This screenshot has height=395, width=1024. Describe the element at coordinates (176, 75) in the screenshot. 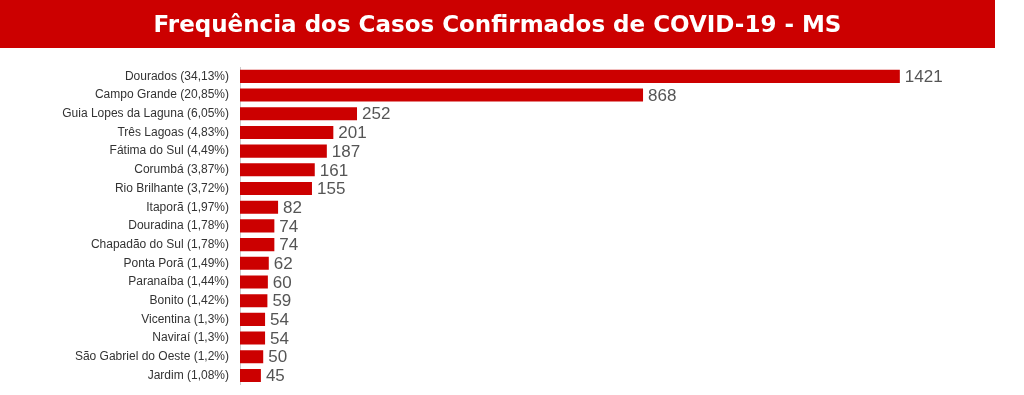

I see `y-tick-label: Dourados (34,13%)` at that location.